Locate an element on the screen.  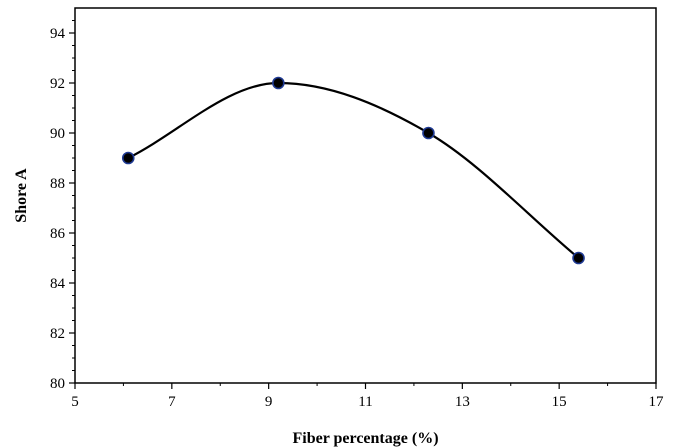
y-tick-label: 94 is located at coordinates (58, 34).